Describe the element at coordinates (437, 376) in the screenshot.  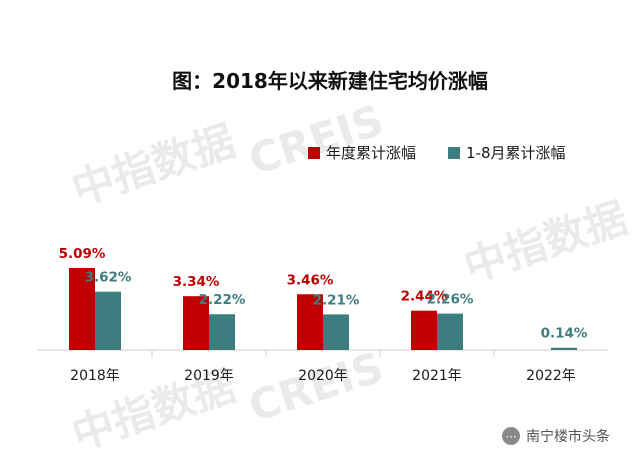
I see `category-label: 2021年` at that location.